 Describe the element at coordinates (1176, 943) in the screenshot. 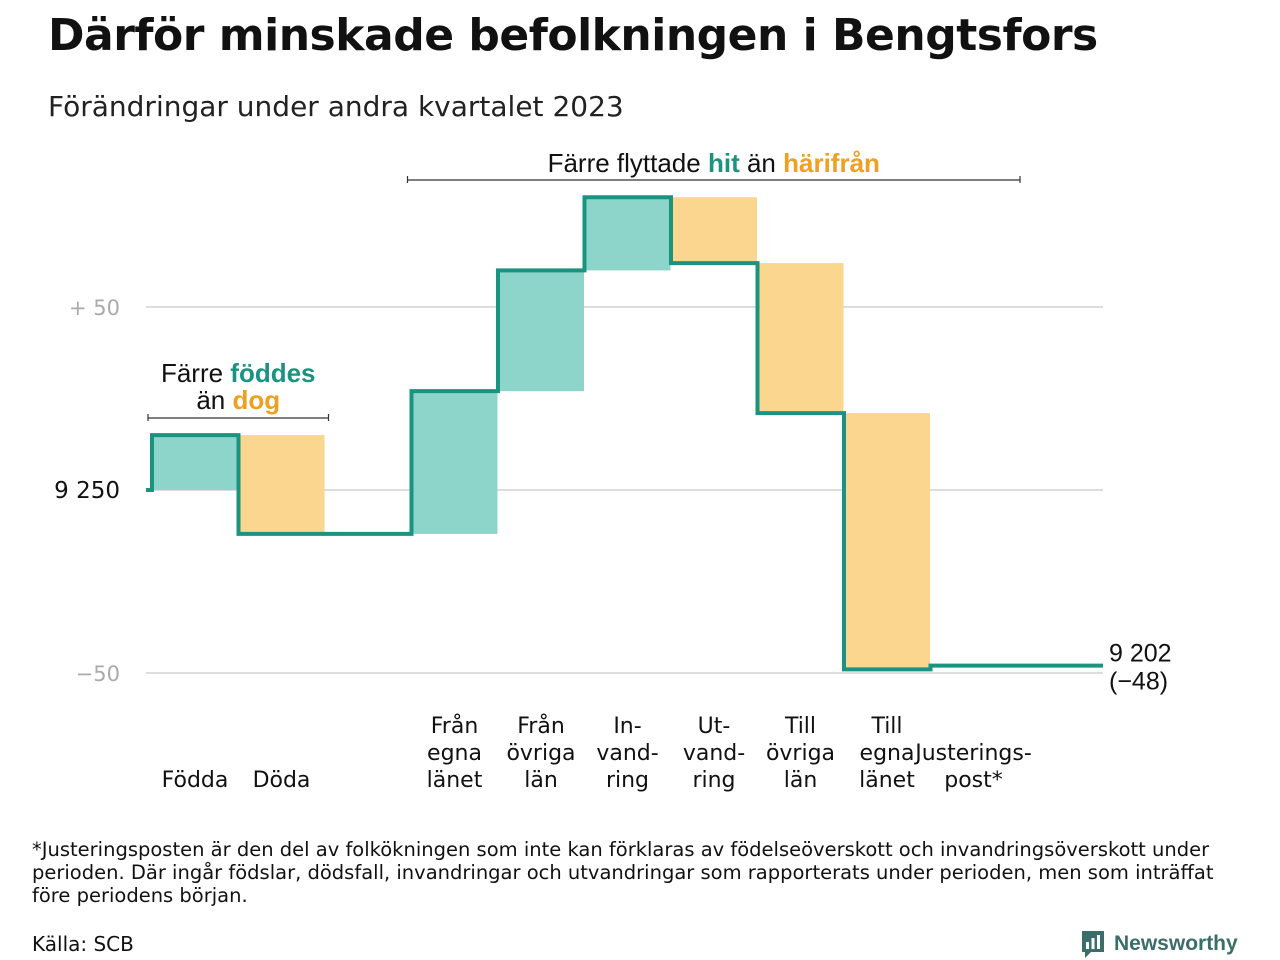

I see `brand-name: Newsworthy` at that location.